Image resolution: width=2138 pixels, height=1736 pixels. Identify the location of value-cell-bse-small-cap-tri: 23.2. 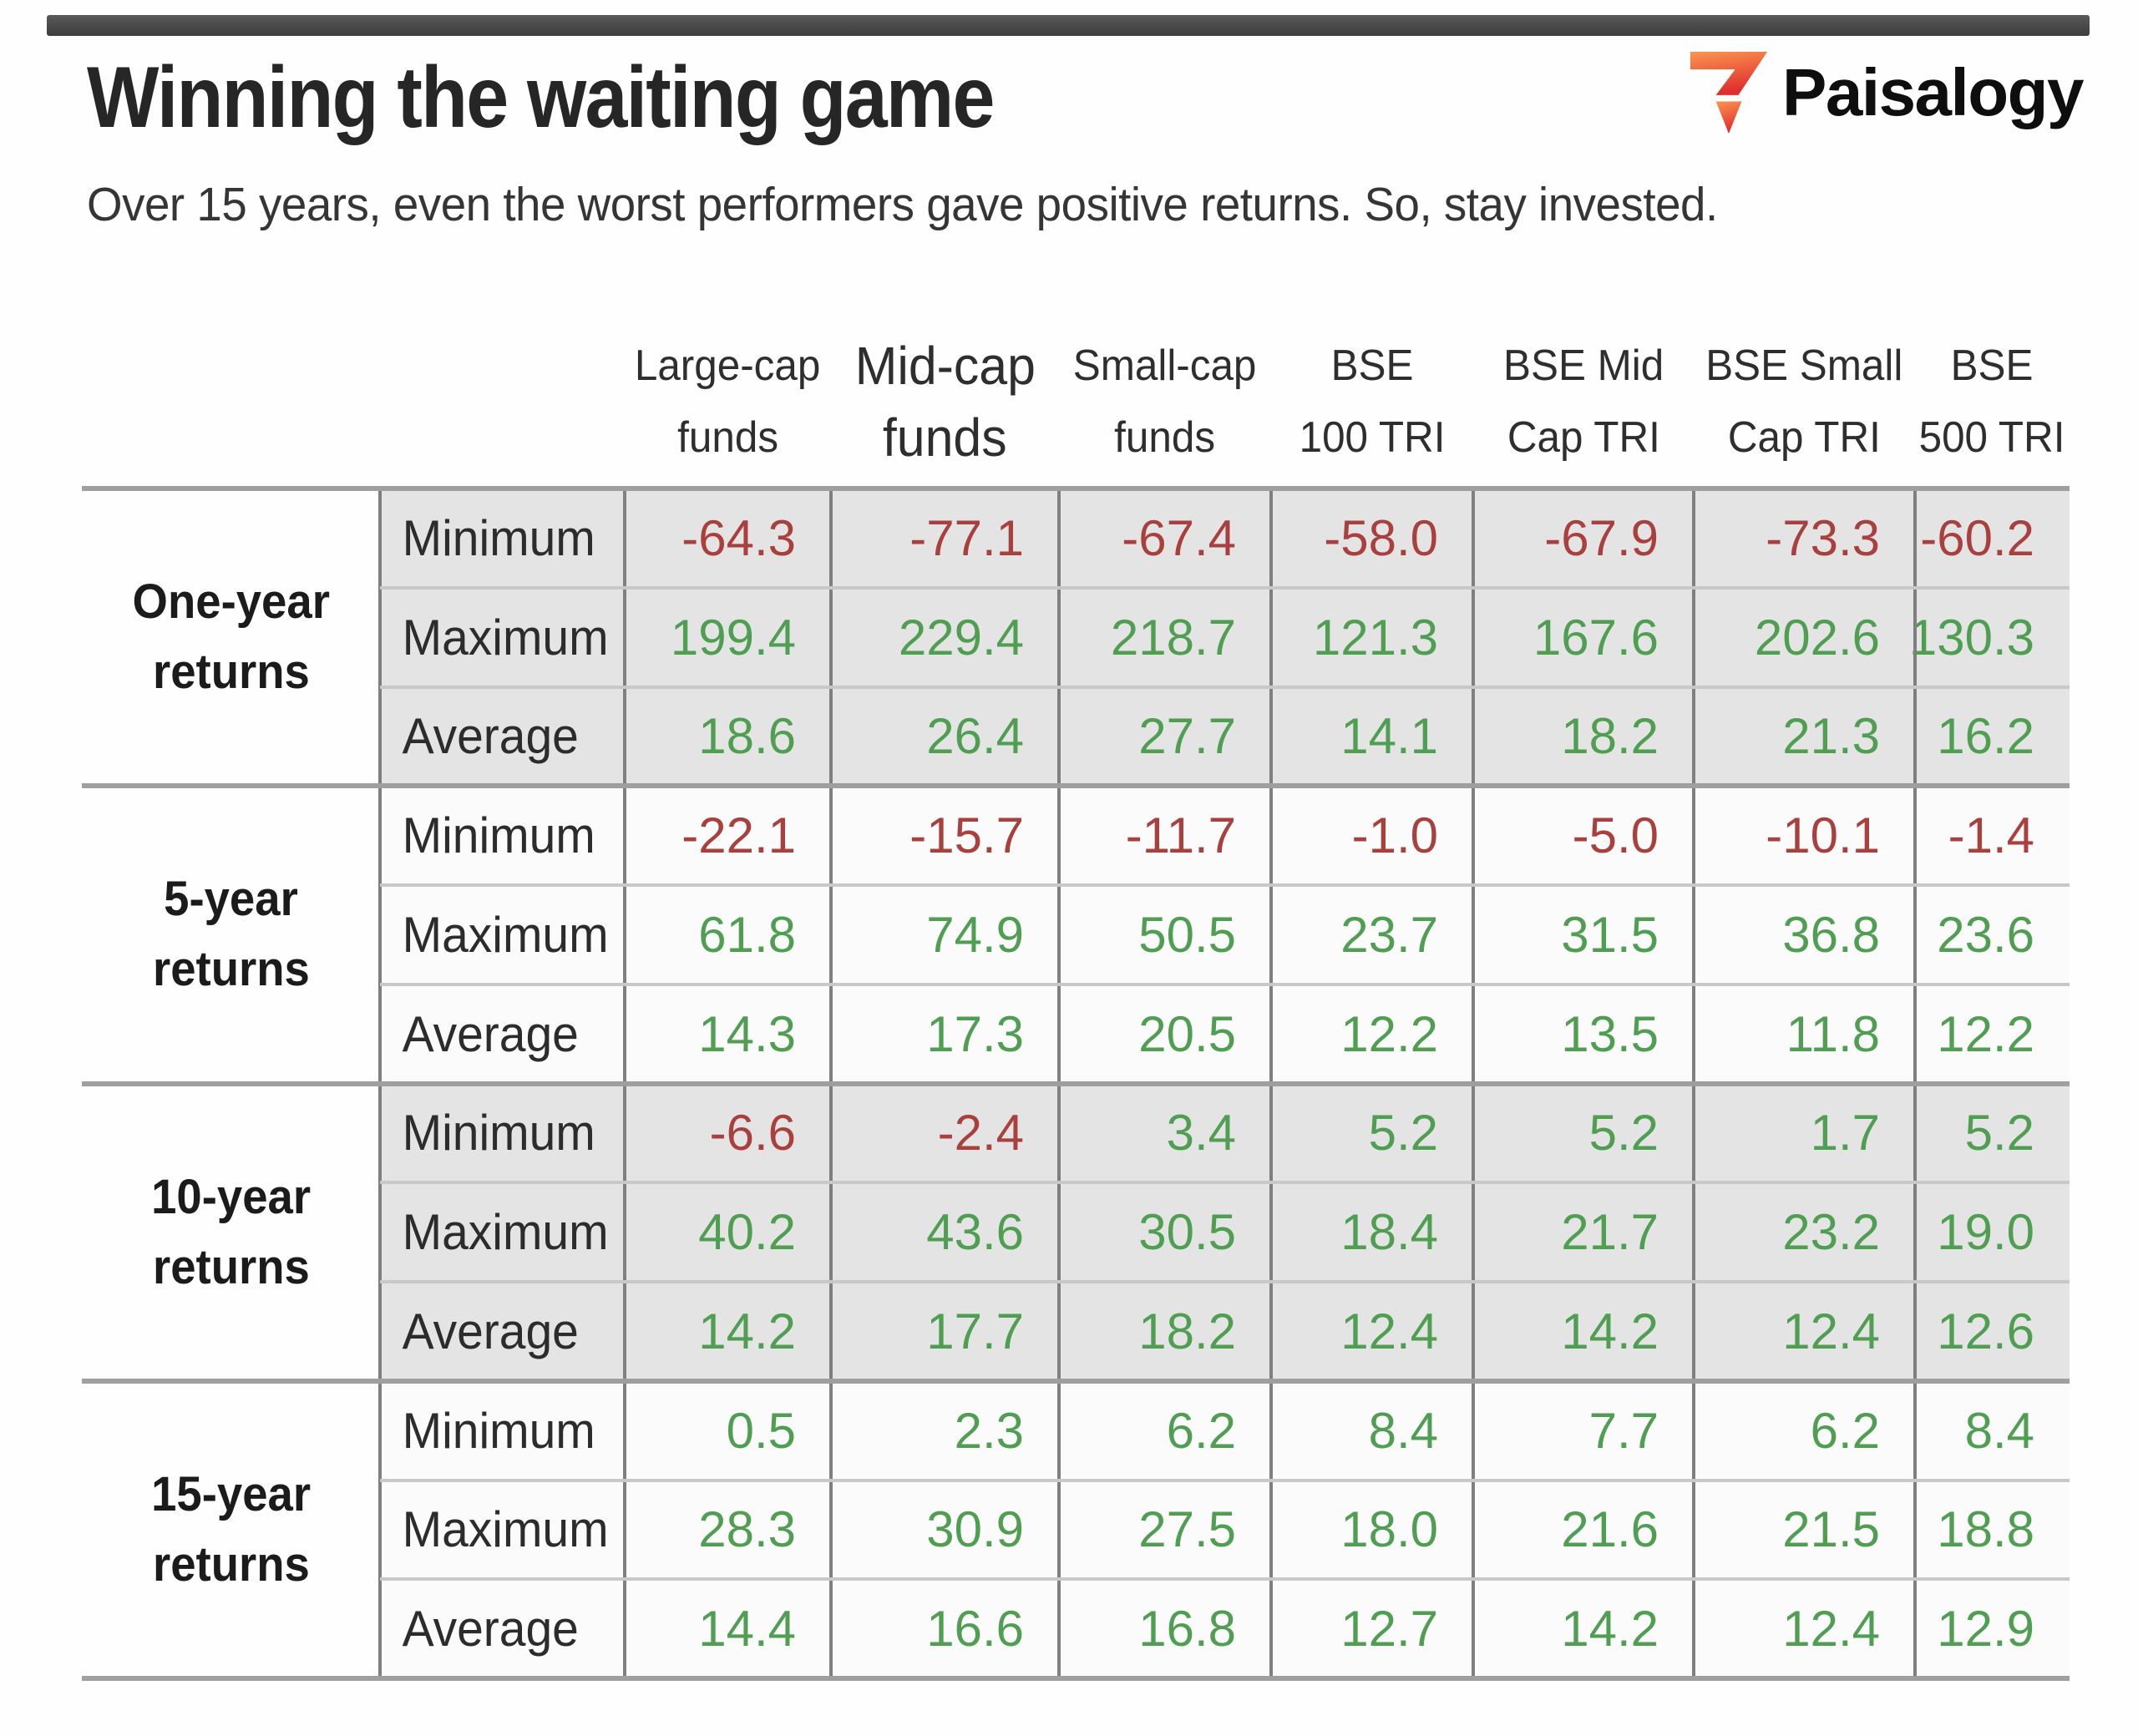
(1831, 1232).